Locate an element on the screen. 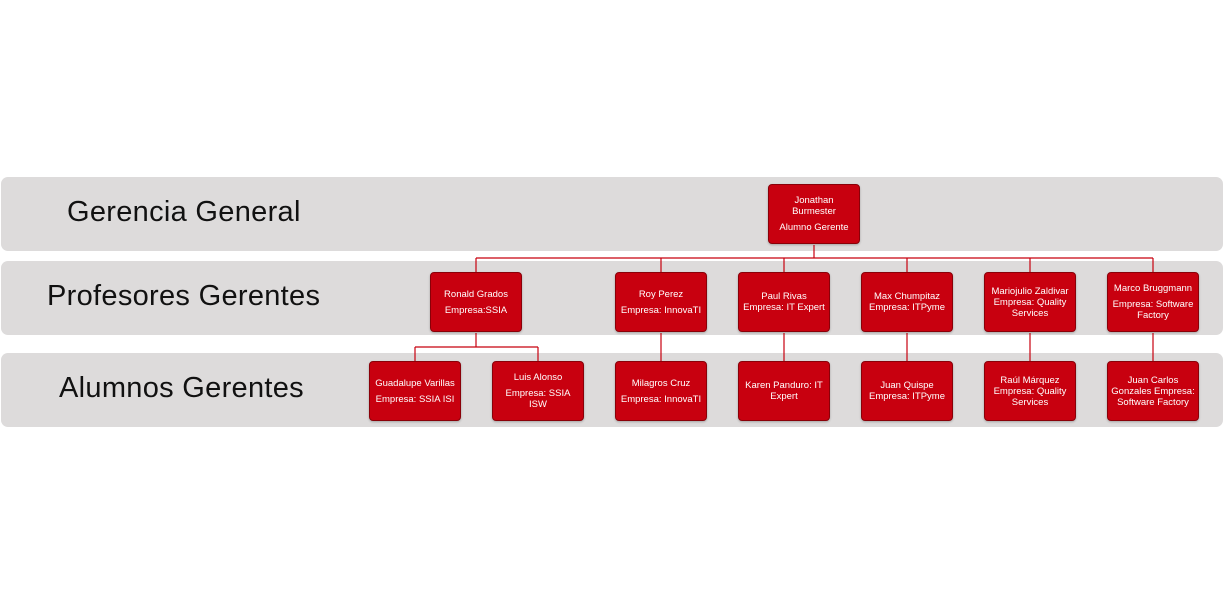 Image resolution: width=1224 pixels, height=606 pixels. node-name: Max Chumpitaz is located at coordinates (907, 296).